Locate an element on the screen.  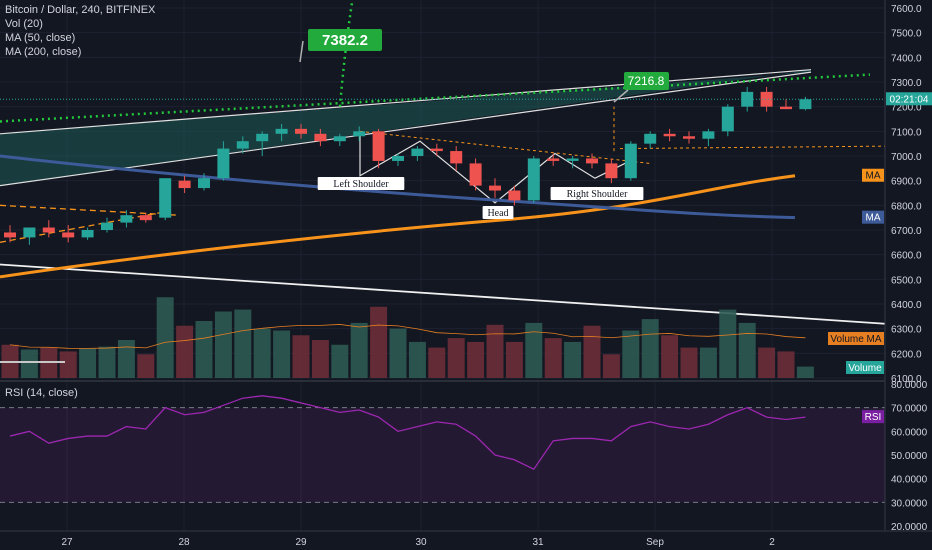
right-shoulder-label: Right Shoulder is located at coordinates (598, 194).